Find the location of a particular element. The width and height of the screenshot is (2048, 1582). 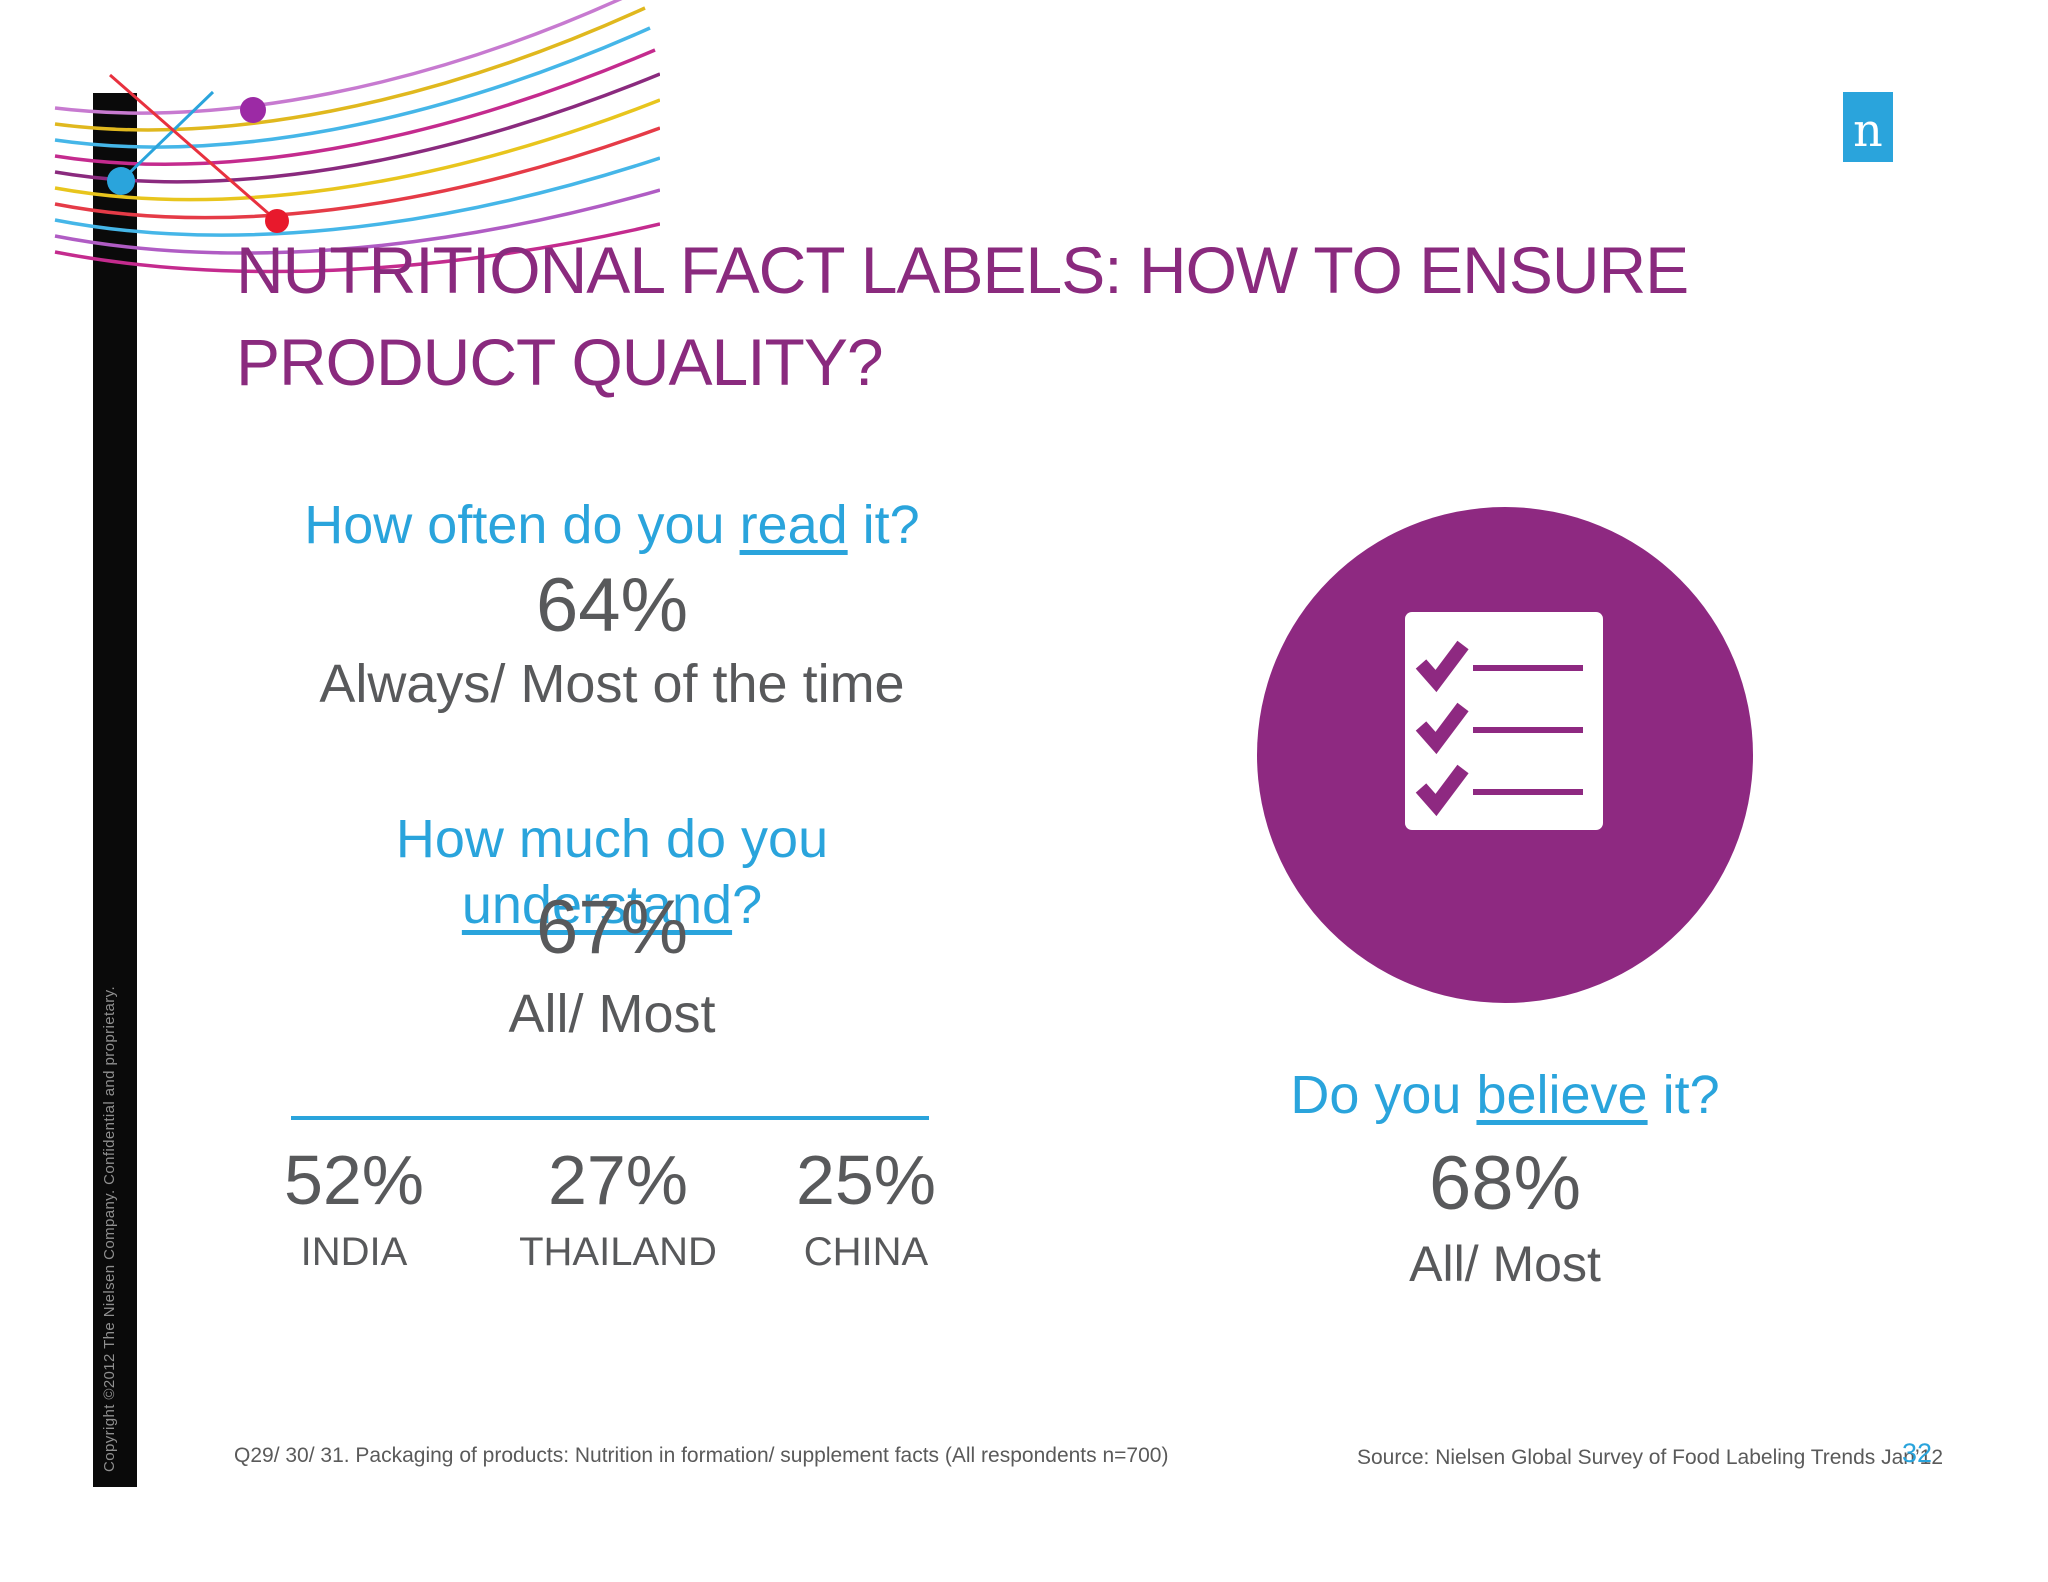

nielsen-logo: n is located at coordinates (1868, 127).